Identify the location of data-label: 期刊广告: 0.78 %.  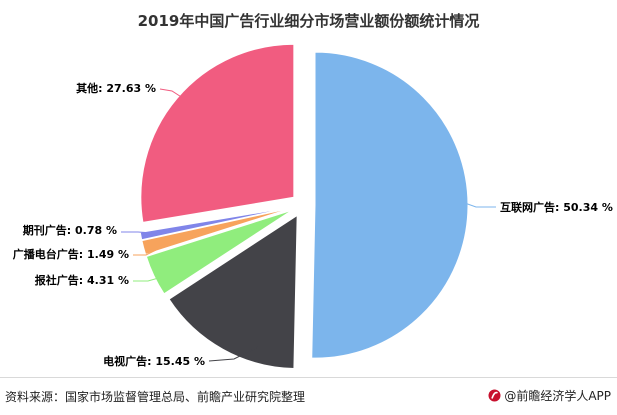
(70, 230).